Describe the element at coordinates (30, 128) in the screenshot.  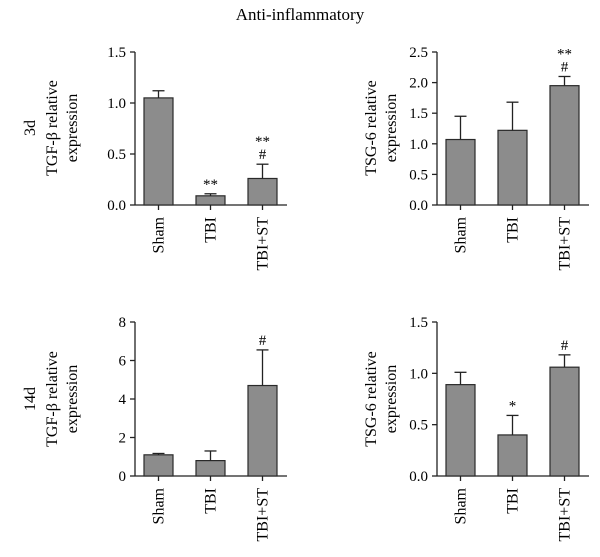
I see `row-label: 3d` at that location.